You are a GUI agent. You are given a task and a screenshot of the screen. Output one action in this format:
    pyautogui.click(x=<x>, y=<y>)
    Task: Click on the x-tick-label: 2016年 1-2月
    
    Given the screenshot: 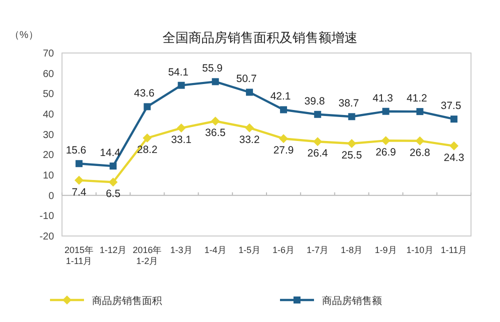 What is the action you would take?
    pyautogui.click(x=147, y=255)
    